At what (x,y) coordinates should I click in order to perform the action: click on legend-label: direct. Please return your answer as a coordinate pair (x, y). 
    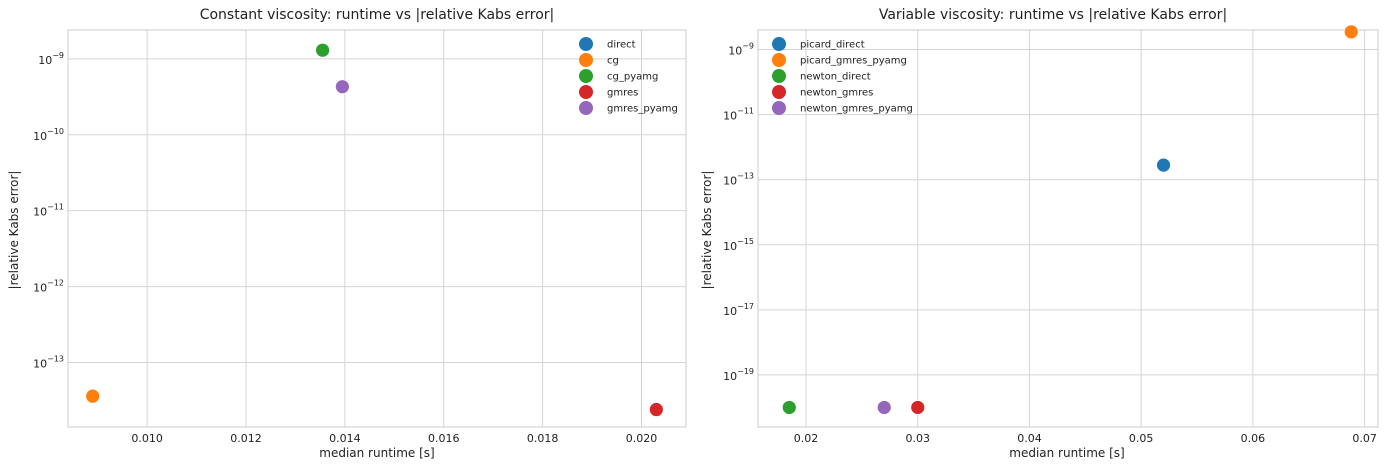
    Looking at the image, I should click on (621, 45).